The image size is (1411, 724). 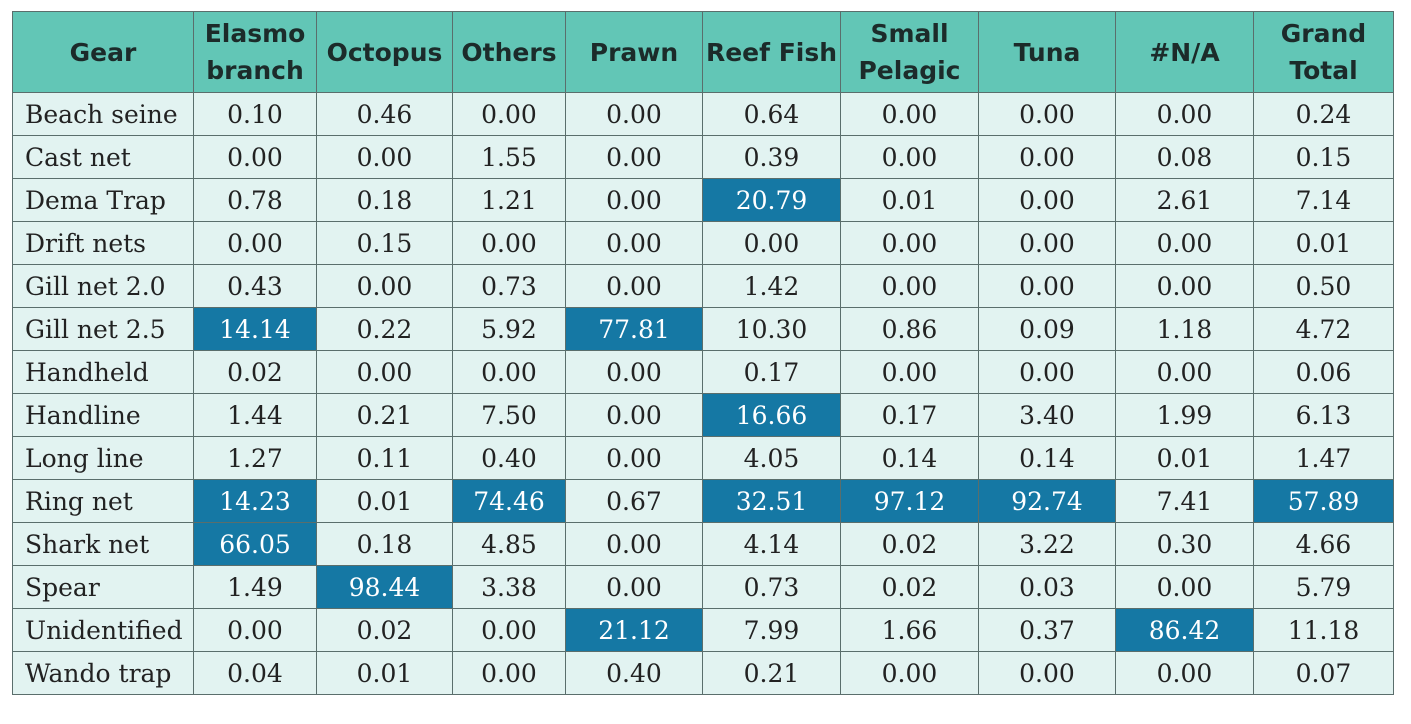 What do you see at coordinates (103, 200) in the screenshot?
I see `gear-name-cell: Dema Trap` at bounding box center [103, 200].